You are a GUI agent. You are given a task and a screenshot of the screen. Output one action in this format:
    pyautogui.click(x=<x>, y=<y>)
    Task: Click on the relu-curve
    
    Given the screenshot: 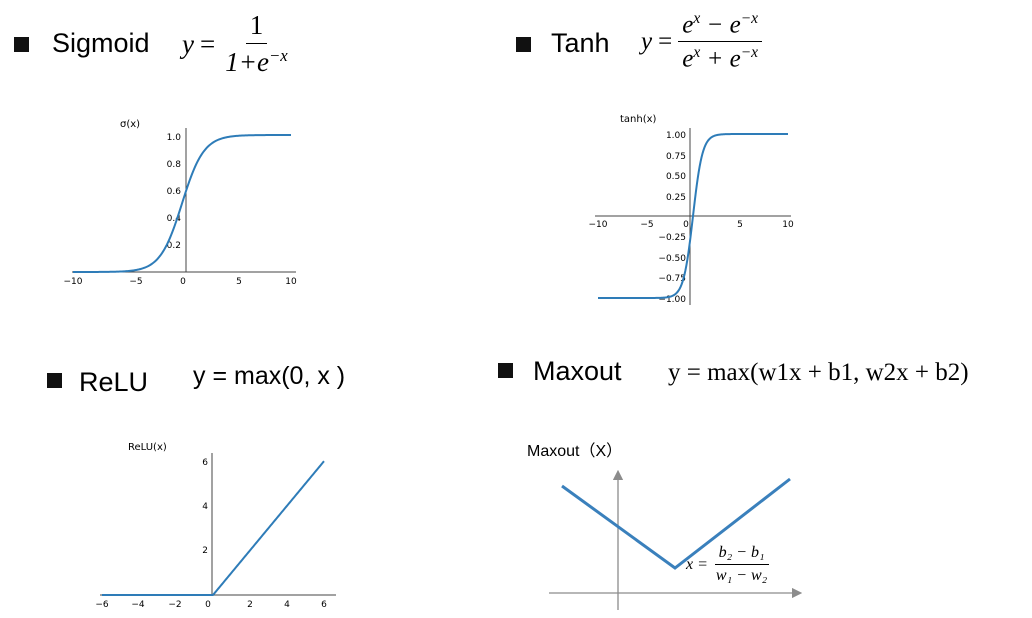 What is the action you would take?
    pyautogui.click(x=213, y=528)
    